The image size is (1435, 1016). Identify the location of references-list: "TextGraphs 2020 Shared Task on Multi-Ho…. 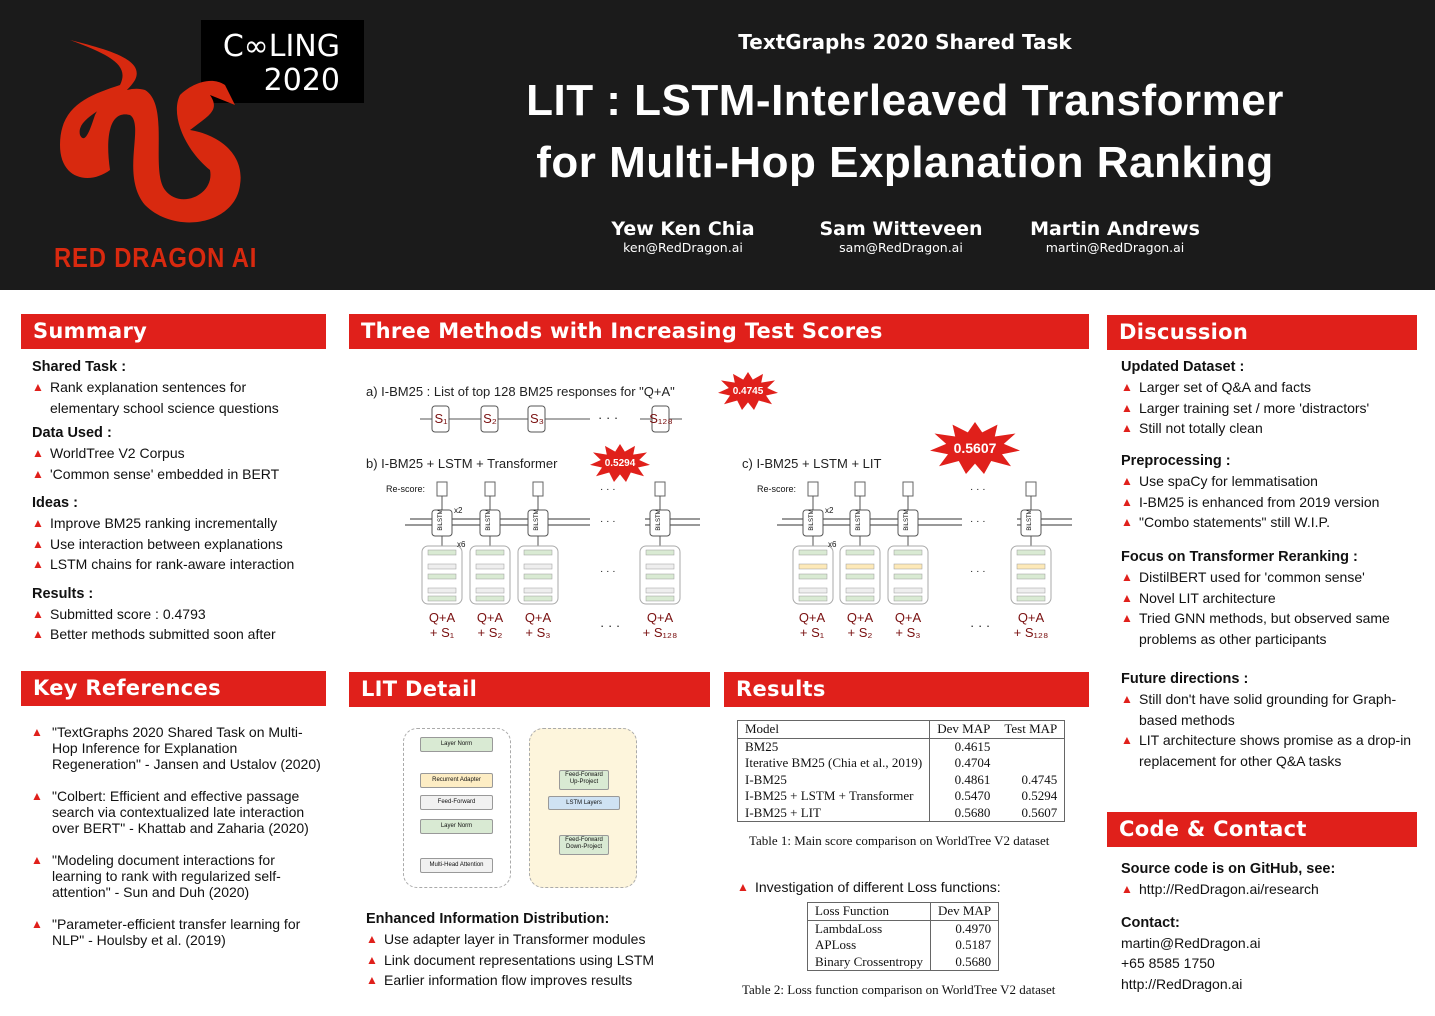
(171, 844).